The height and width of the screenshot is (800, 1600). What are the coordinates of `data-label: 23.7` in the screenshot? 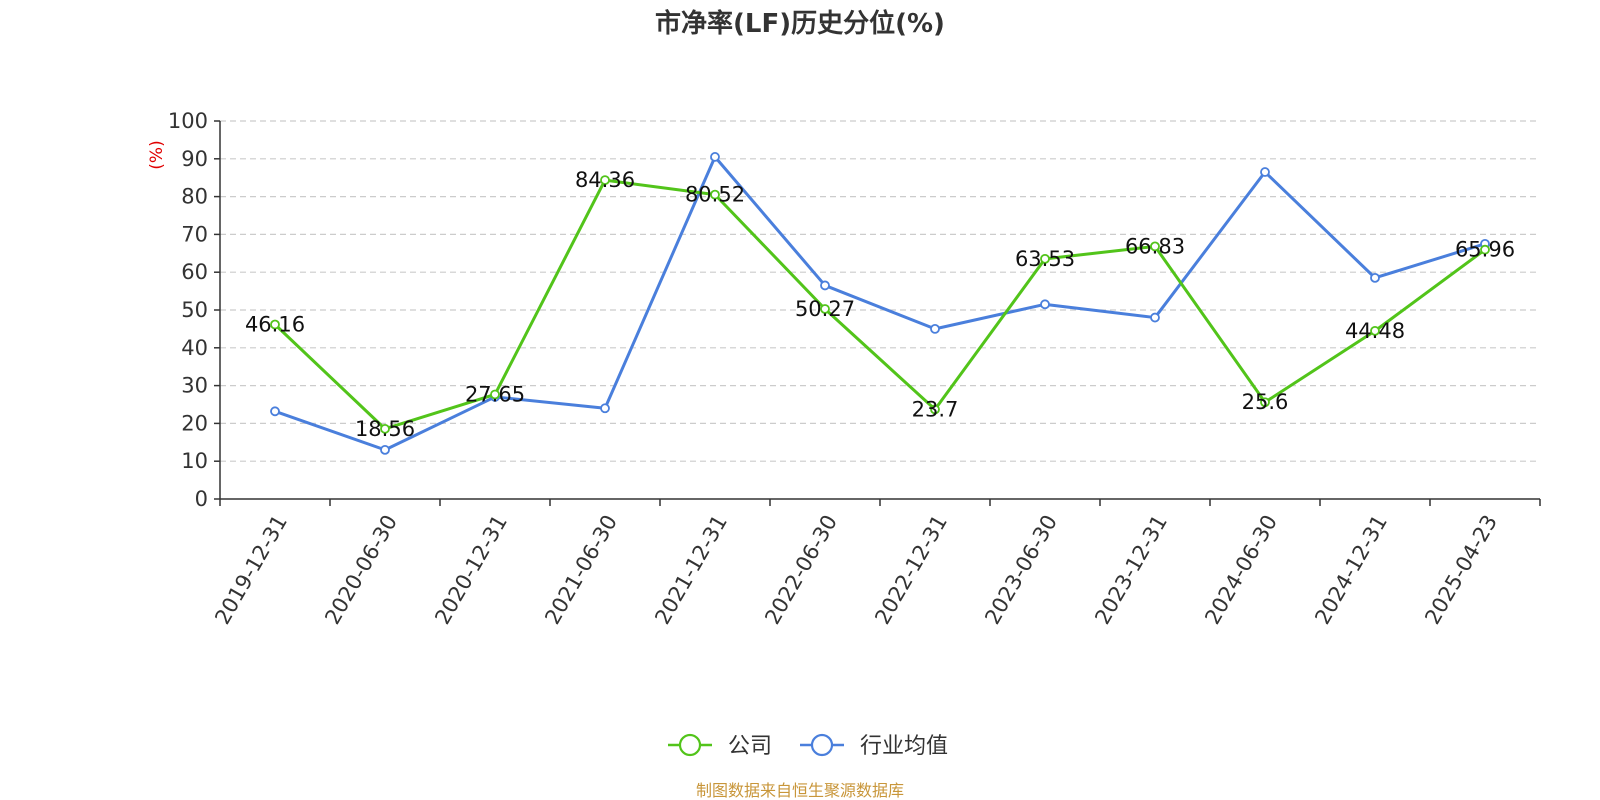 It's located at (935, 409).